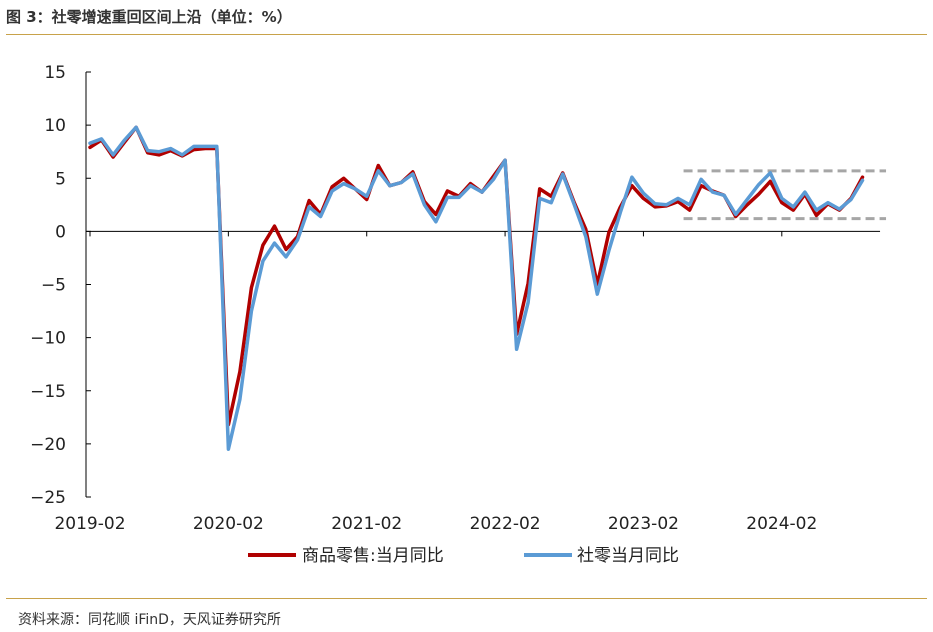  What do you see at coordinates (628, 556) in the screenshot?
I see `legend-label: 社零当月同比` at bounding box center [628, 556].